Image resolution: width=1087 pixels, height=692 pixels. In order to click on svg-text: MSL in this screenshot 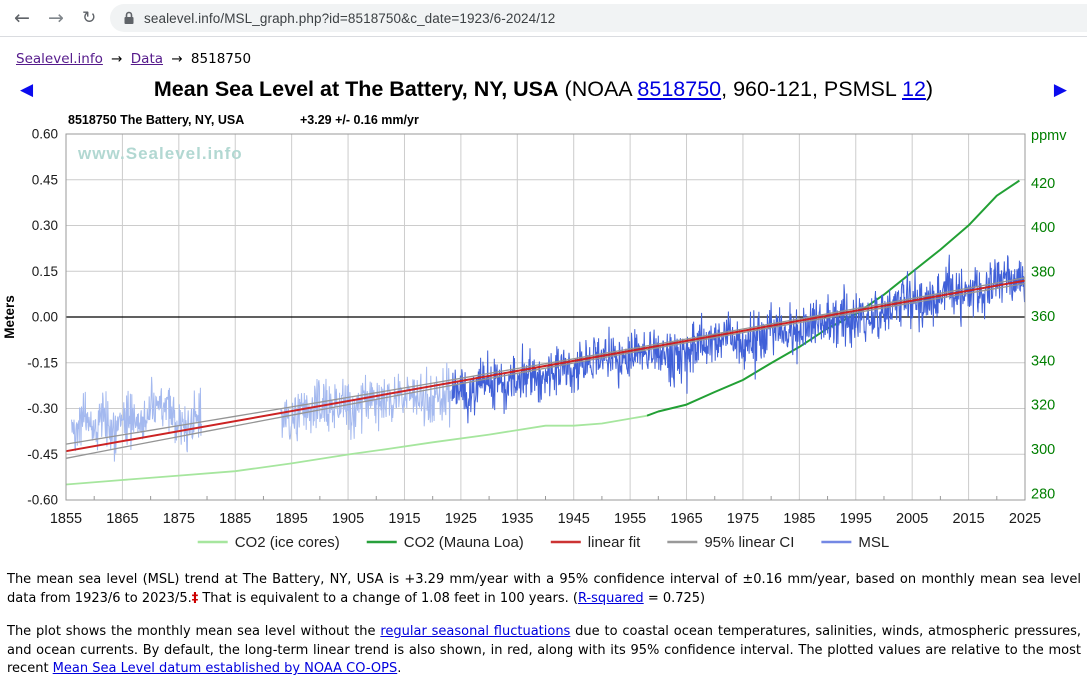, I will do `click(873, 542)`.